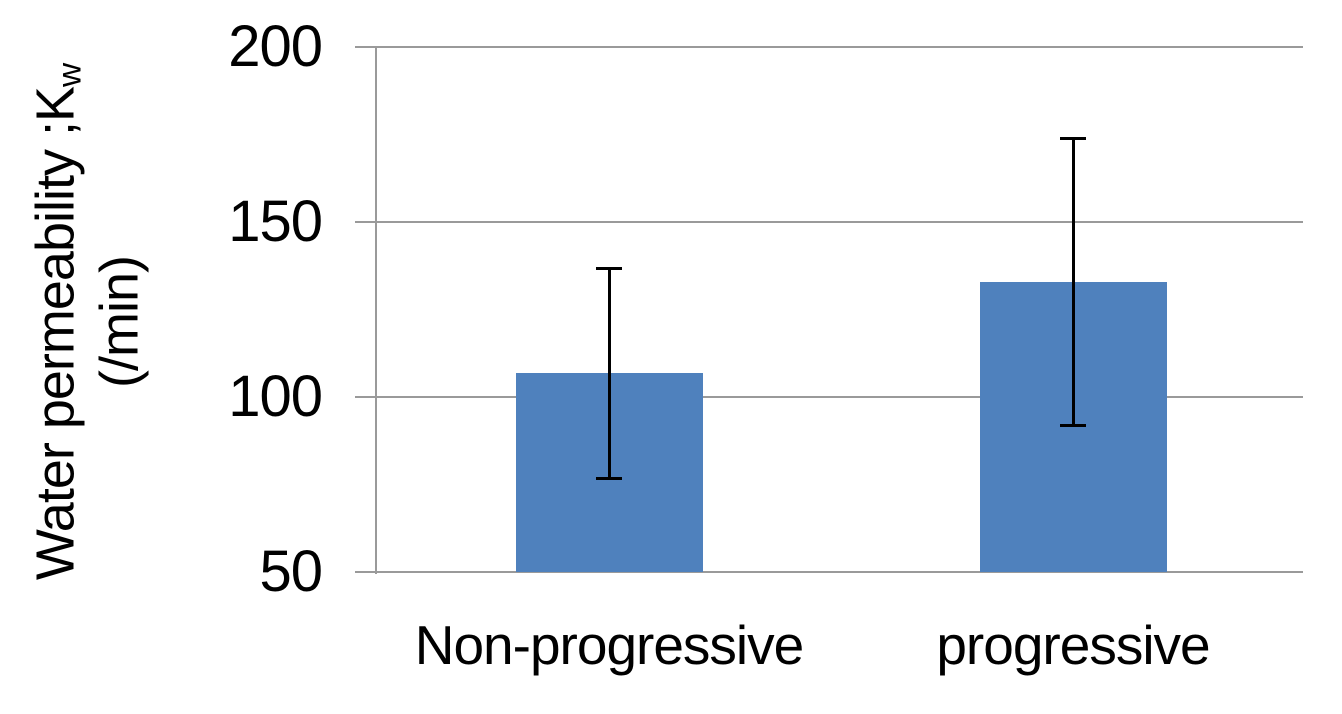  I want to click on x-axis-label-non-progressive: Non-progressive, so click(609, 645).